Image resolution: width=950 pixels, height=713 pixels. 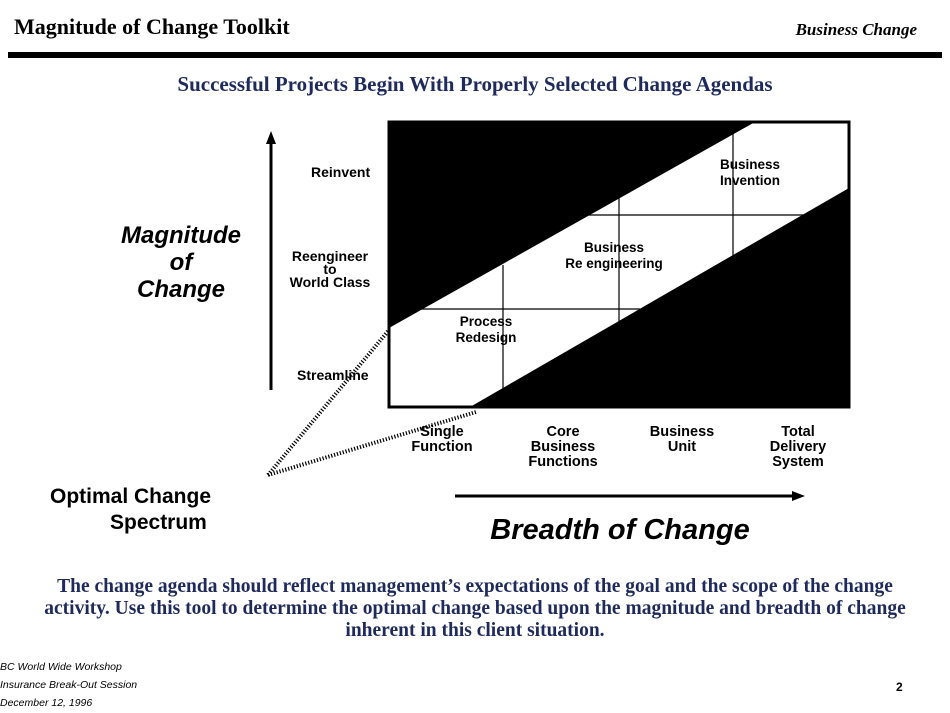 What do you see at coordinates (341, 172) in the screenshot?
I see `y-level-reinvent: Reinvent` at bounding box center [341, 172].